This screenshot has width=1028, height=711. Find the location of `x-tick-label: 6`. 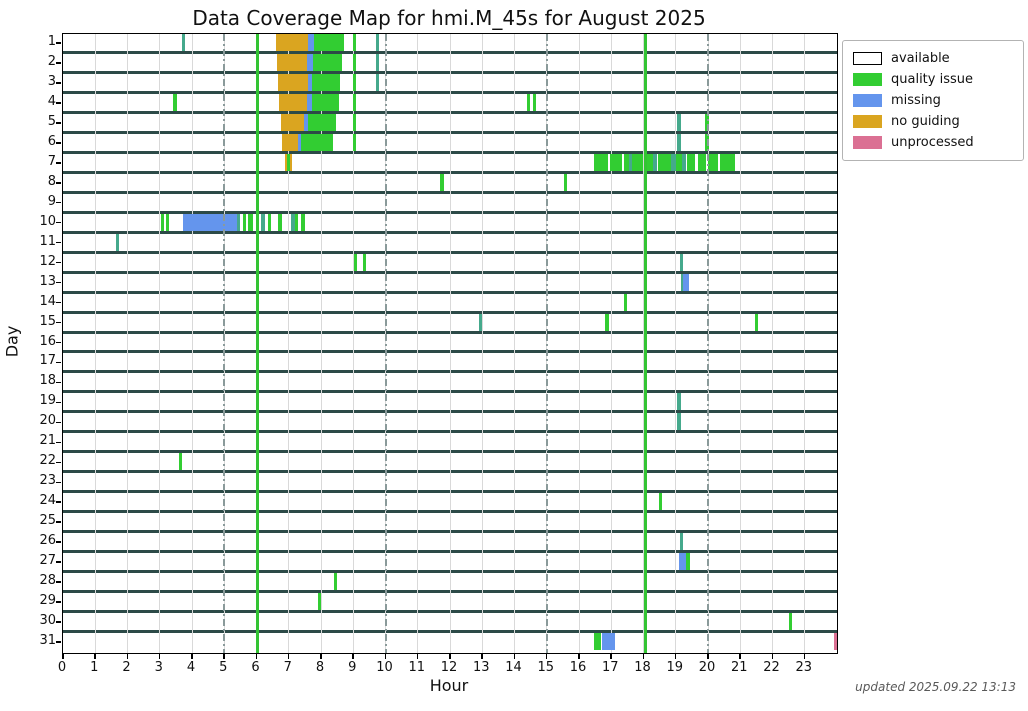

x-tick-label: 6 is located at coordinates (255, 667).